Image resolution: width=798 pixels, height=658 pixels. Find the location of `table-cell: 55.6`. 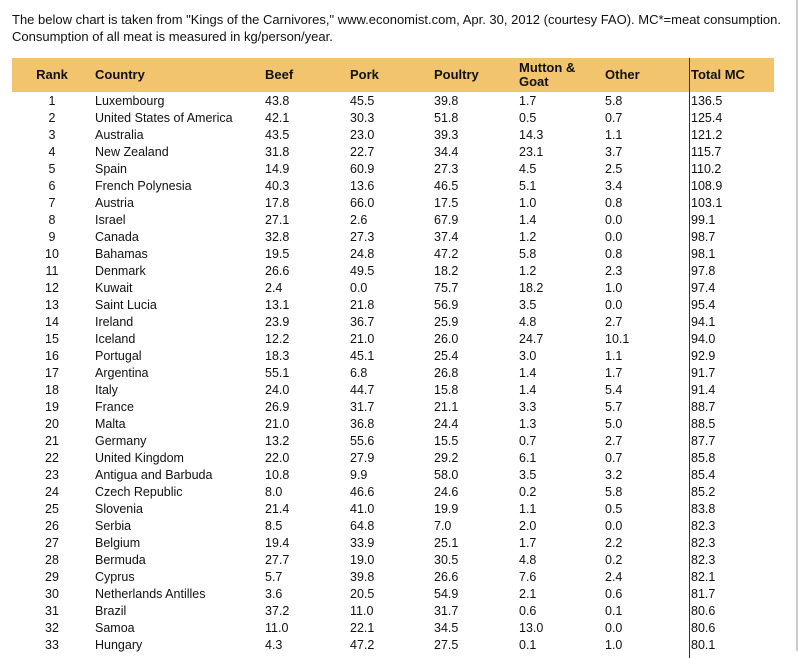

table-cell: 55.6 is located at coordinates (362, 441).